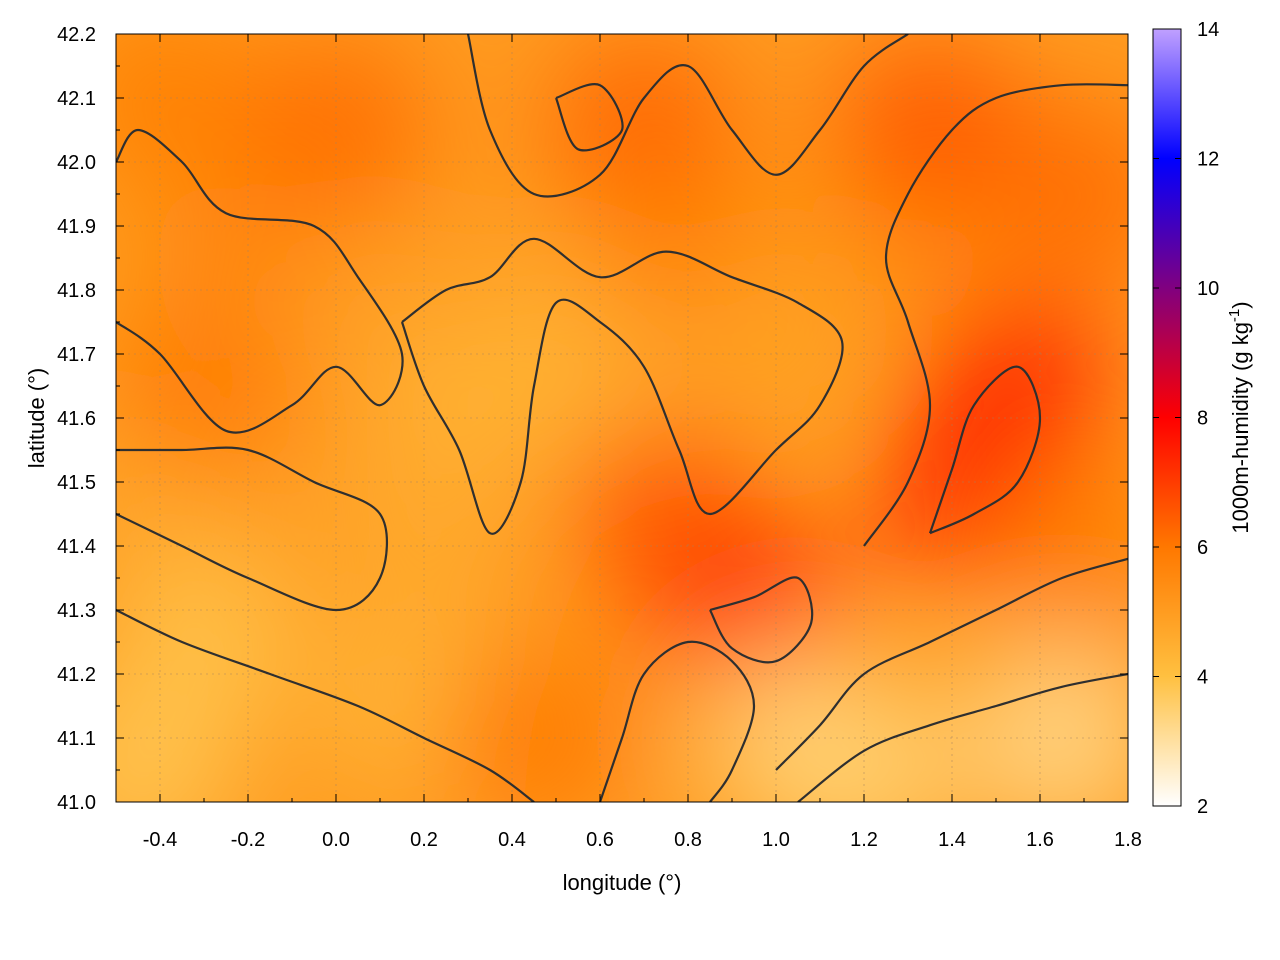 The height and width of the screenshot is (960, 1280). What do you see at coordinates (325, 705) in the screenshot?
I see `contour-south-west` at bounding box center [325, 705].